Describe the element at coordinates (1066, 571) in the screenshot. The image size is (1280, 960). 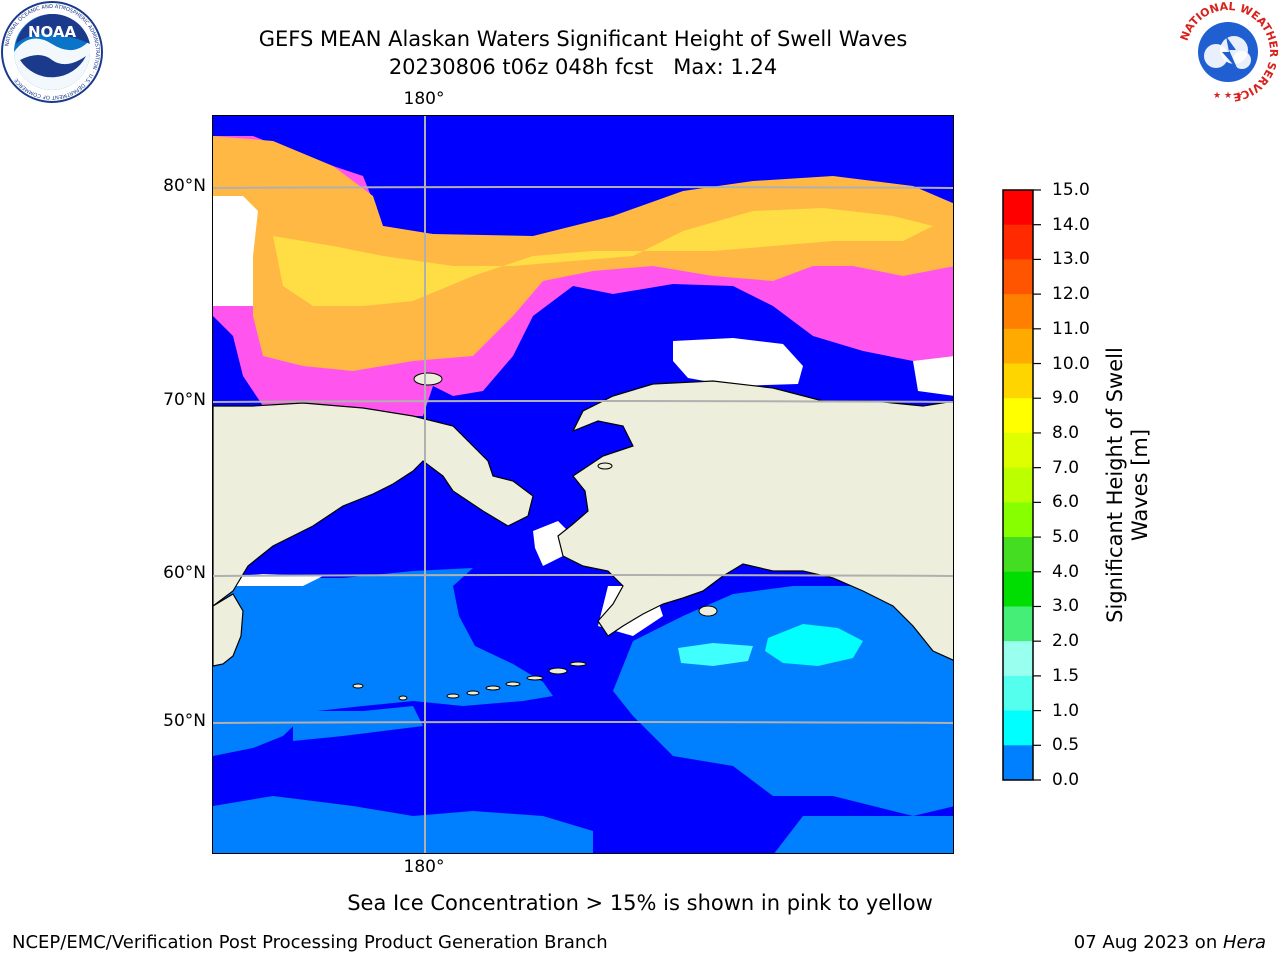
I see `colorbar-tick-label: 4.0` at that location.